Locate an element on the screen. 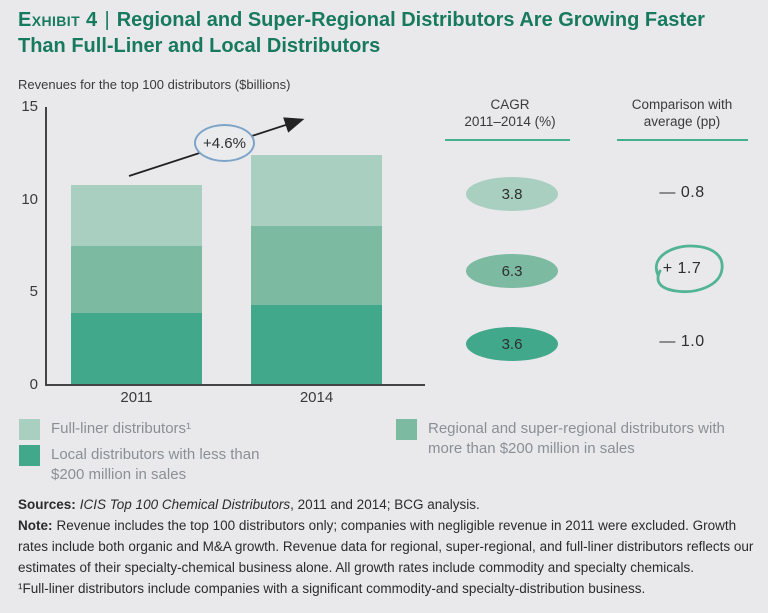  hand-drawn-circle-highlight is located at coordinates (689, 269).